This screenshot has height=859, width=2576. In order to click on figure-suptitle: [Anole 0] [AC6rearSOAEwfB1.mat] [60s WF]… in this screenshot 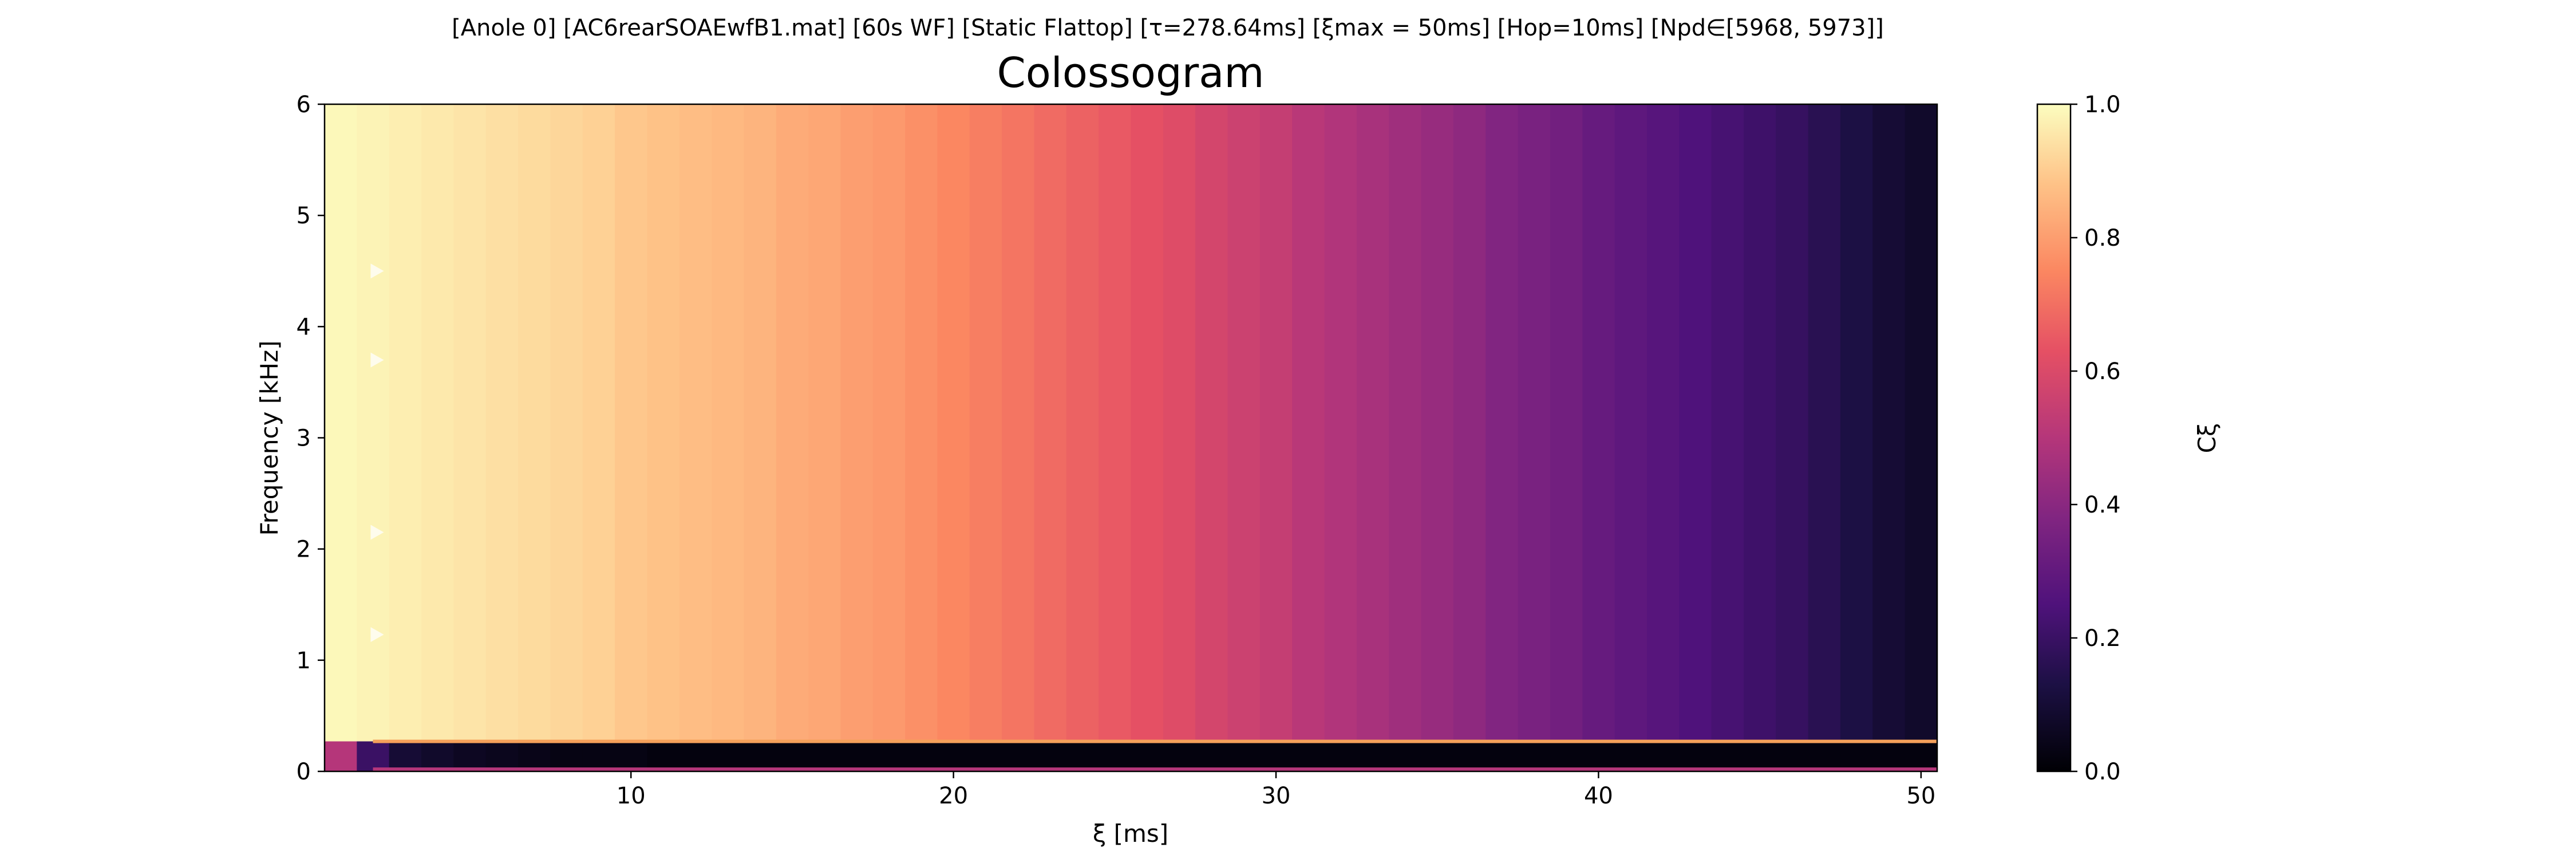, I will do `click(1168, 28)`.